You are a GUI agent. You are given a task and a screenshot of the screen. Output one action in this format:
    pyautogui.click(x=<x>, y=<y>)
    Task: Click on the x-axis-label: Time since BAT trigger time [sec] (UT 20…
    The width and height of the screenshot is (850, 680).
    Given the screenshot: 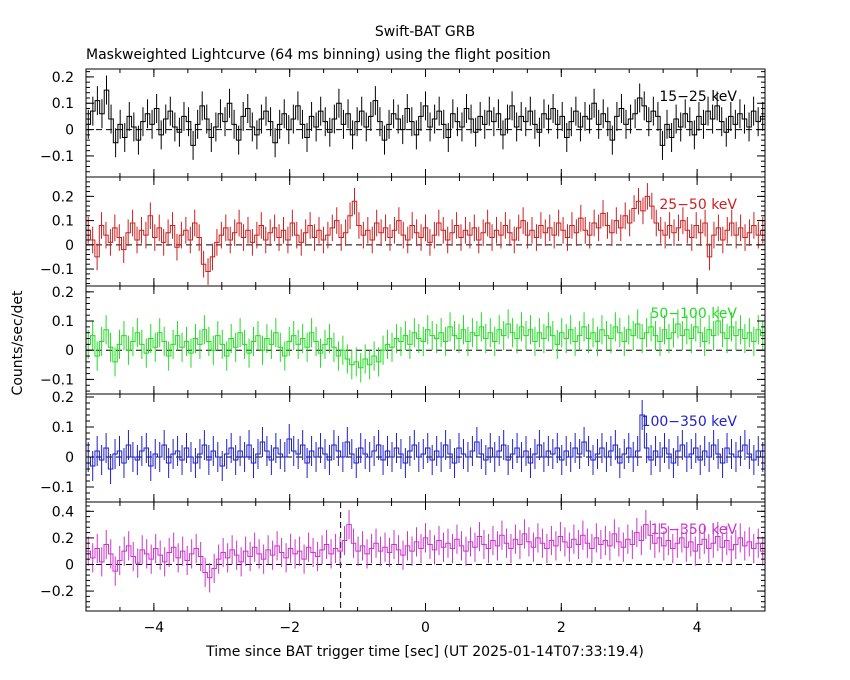 What is the action you would take?
    pyautogui.click(x=424, y=652)
    